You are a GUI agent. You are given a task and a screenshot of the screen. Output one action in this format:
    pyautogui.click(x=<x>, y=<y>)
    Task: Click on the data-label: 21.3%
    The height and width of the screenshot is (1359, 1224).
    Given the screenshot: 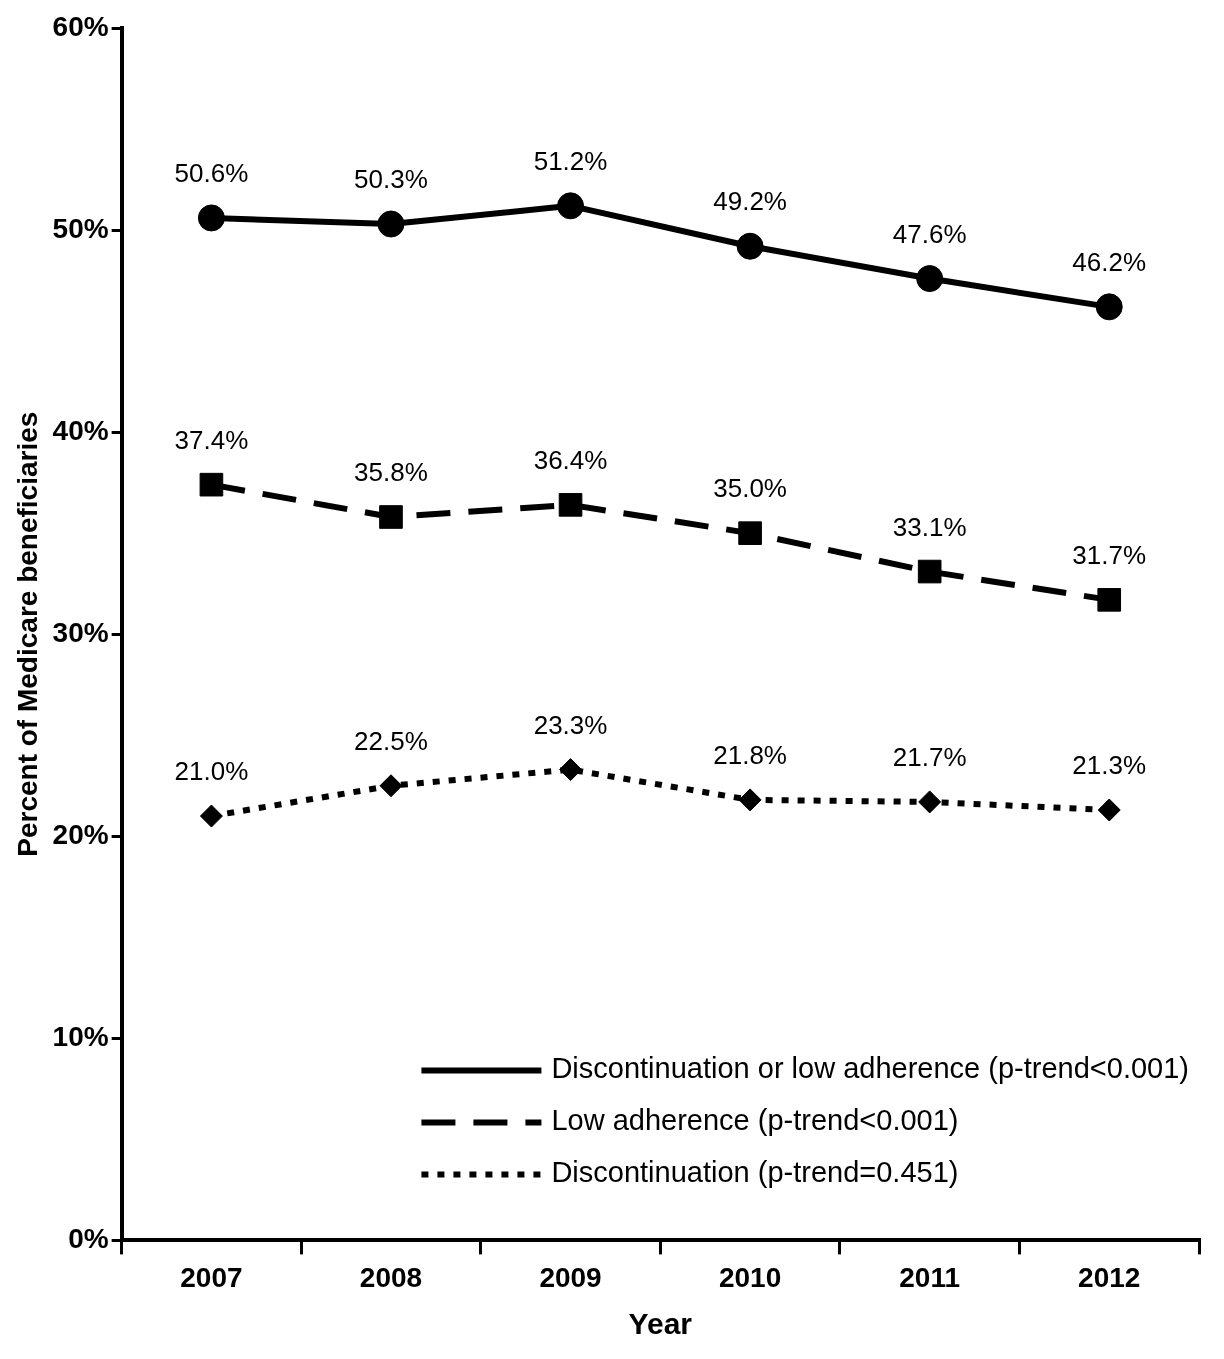 What is the action you would take?
    pyautogui.click(x=1109, y=765)
    